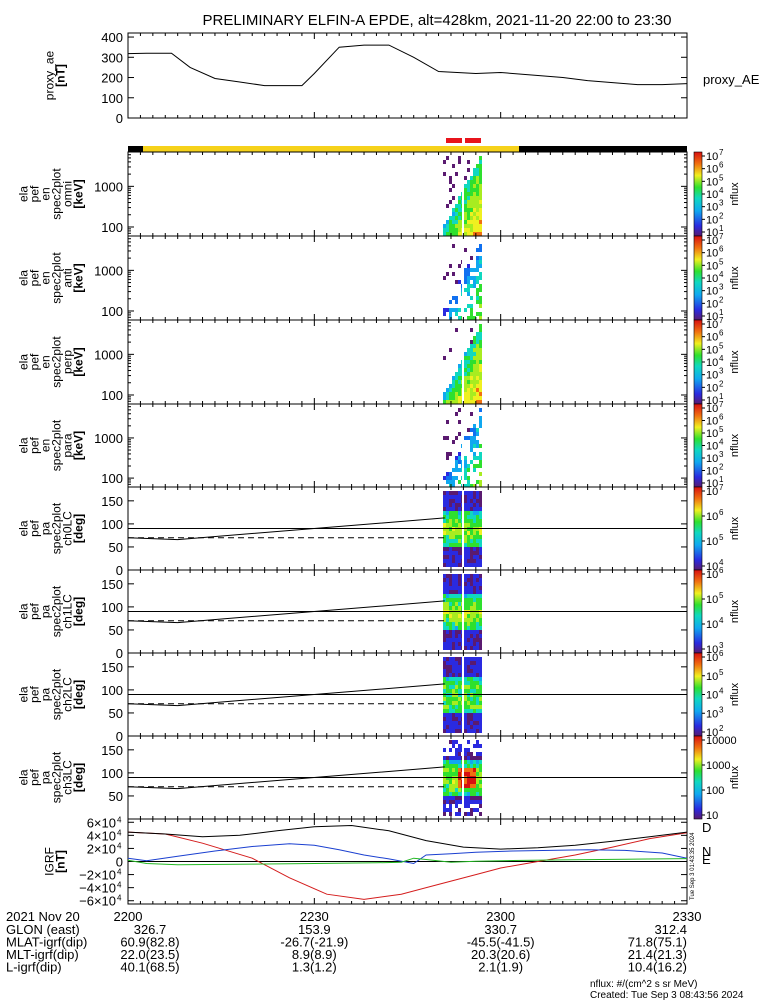  What do you see at coordinates (407, 854) in the screenshot?
I see `igrf-series-line` at bounding box center [407, 854].